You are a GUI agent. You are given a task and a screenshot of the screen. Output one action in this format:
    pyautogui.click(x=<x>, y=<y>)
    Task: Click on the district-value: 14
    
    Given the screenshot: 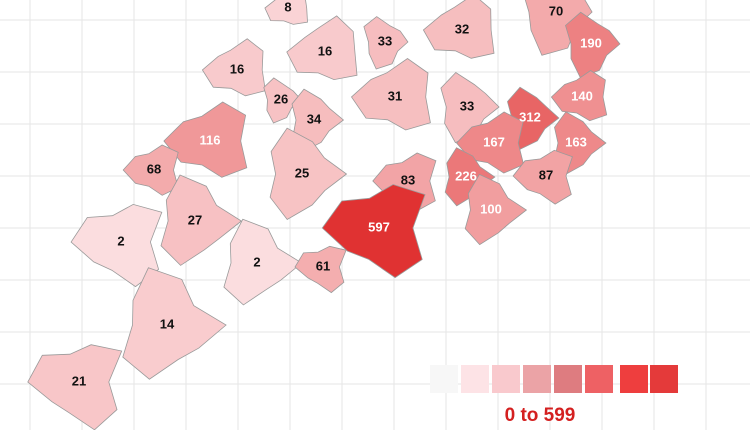 What is the action you would take?
    pyautogui.click(x=167, y=323)
    